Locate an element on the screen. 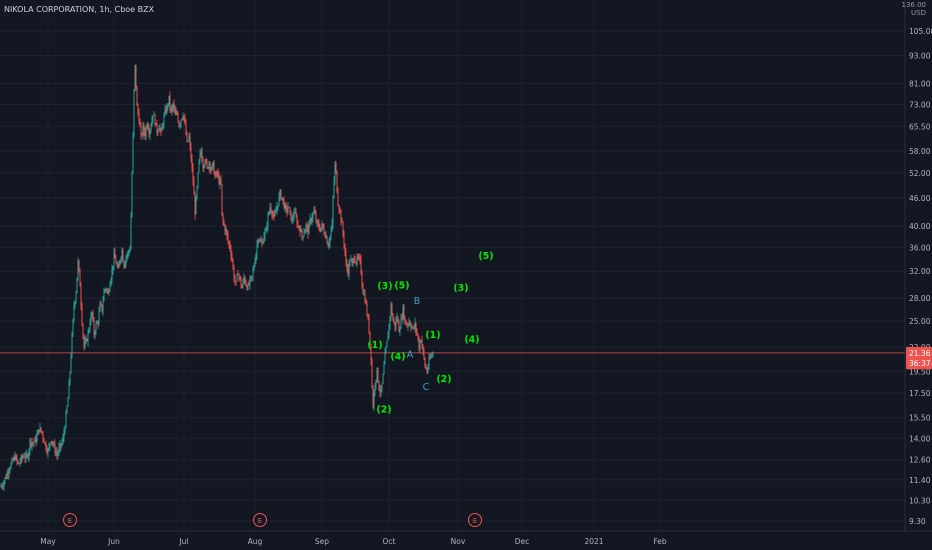 This screenshot has height=550, width=932. time-axis: May Jun Jul Aug Sep Oct Nov Dec 2021 Feb is located at coordinates (466, 538).